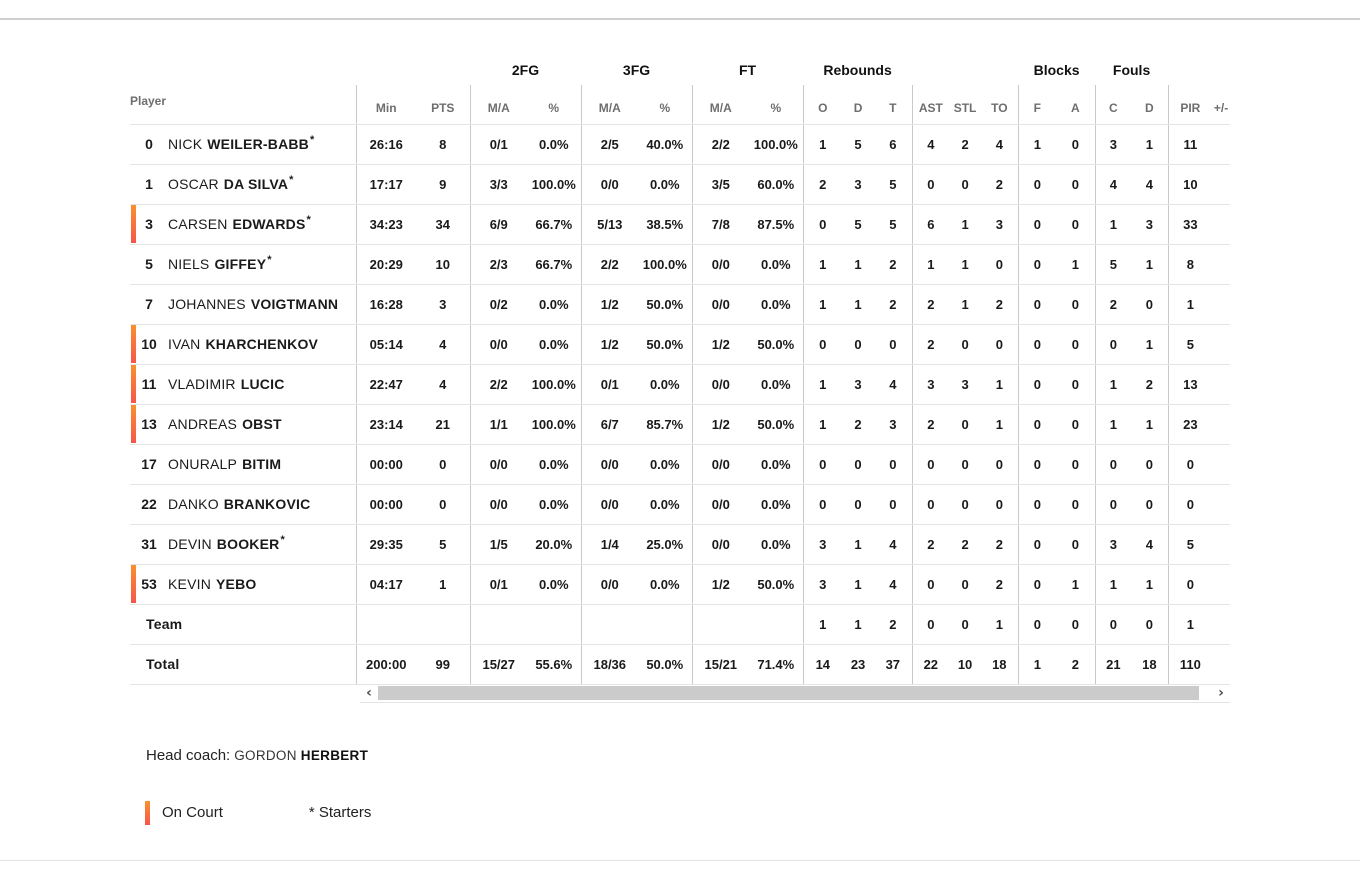 The image size is (1360, 873). Describe the element at coordinates (609, 664) in the screenshot. I see `stat-3fg-ma: 18/36` at that location.